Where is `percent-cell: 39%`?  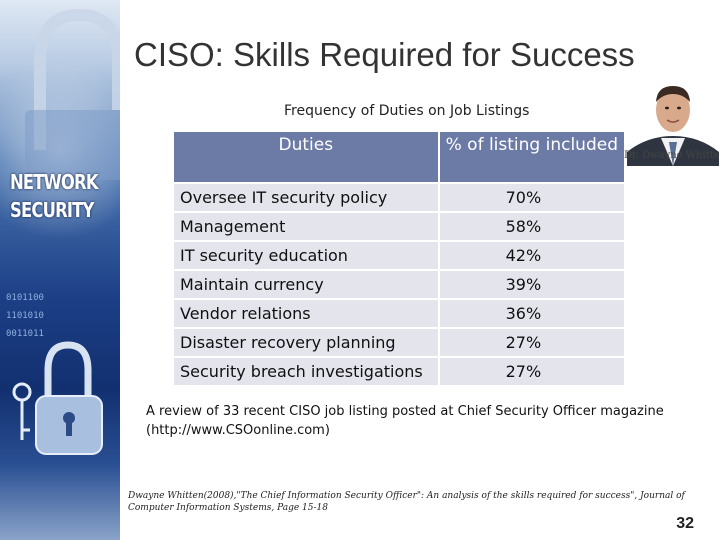
percent-cell: 39% is located at coordinates (531, 285).